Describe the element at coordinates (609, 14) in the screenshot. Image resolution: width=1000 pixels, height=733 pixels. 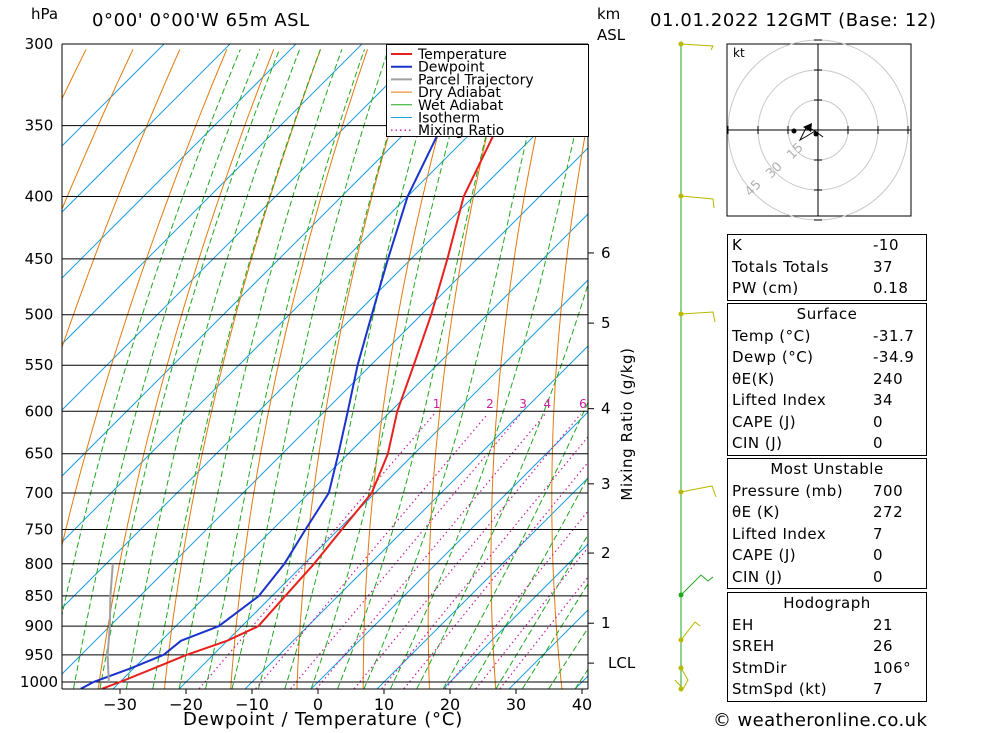
I see `km-unit-label: km` at that location.